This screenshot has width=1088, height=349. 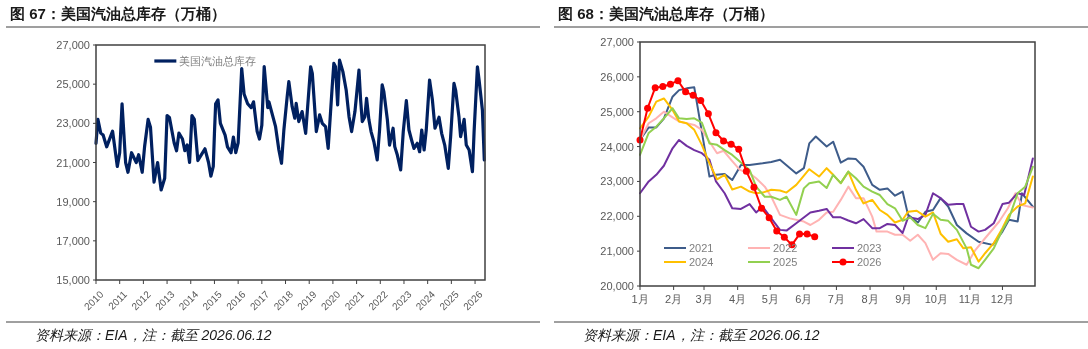 What do you see at coordinates (73, 280) in the screenshot?
I see `y-tick-label: 15,000` at bounding box center [73, 280].